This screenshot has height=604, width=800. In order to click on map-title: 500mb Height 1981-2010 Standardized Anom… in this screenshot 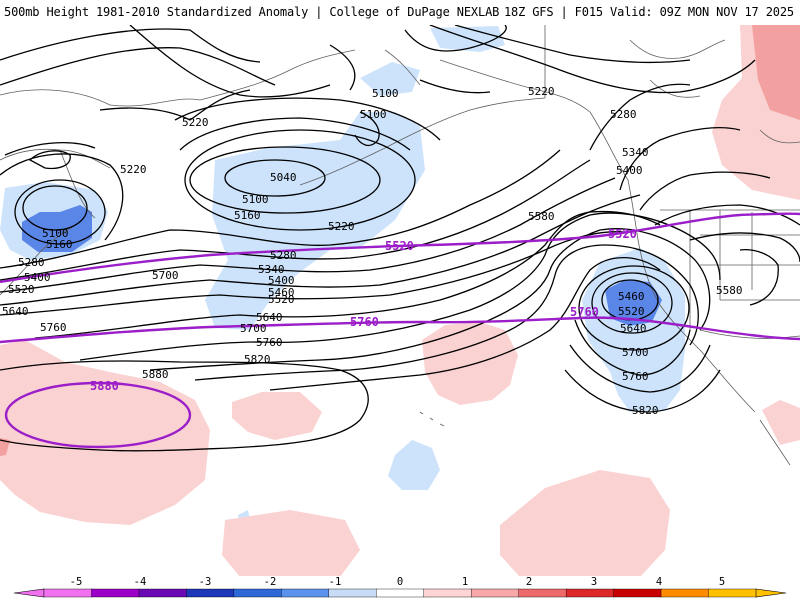, I will do `click(252, 12)`.